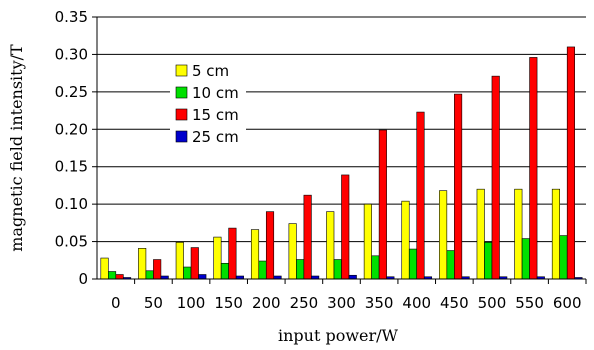  What do you see at coordinates (71, 242) in the screenshot?
I see `y-tick-label: 0.05` at bounding box center [71, 242].